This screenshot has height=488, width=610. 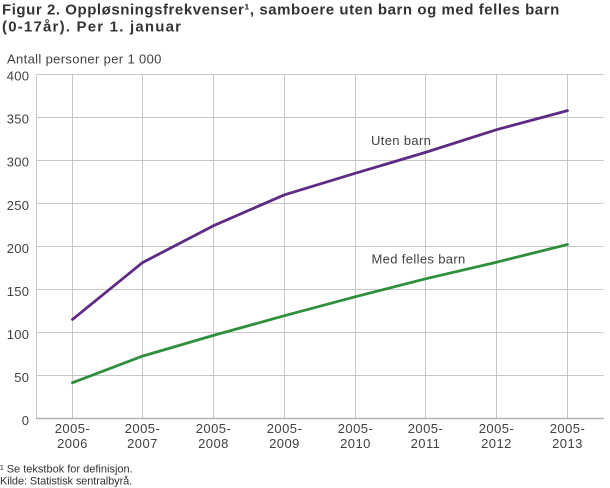 What do you see at coordinates (567, 443) in the screenshot?
I see `svg-text: 2013` at bounding box center [567, 443].